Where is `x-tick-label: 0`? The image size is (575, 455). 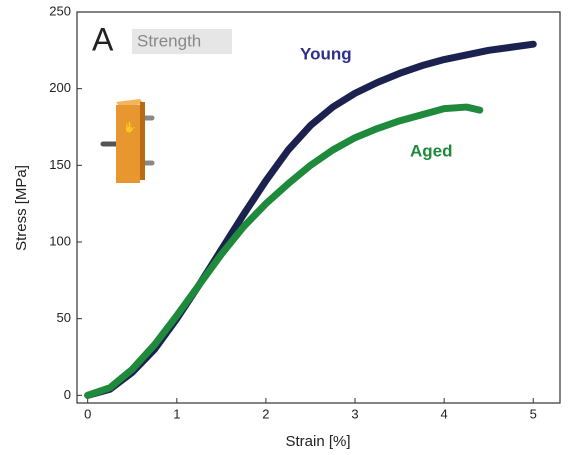 x-tick-label: 0 is located at coordinates (87, 413).